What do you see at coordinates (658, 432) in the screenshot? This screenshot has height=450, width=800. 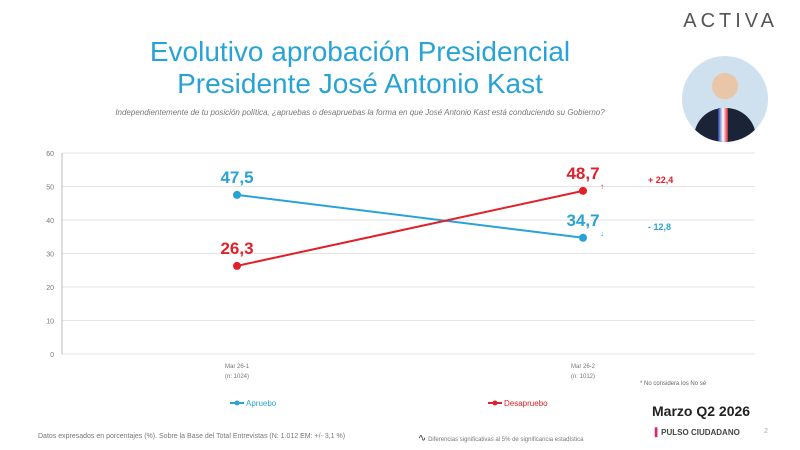 I see `bars-icon: ▍` at bounding box center [658, 432].